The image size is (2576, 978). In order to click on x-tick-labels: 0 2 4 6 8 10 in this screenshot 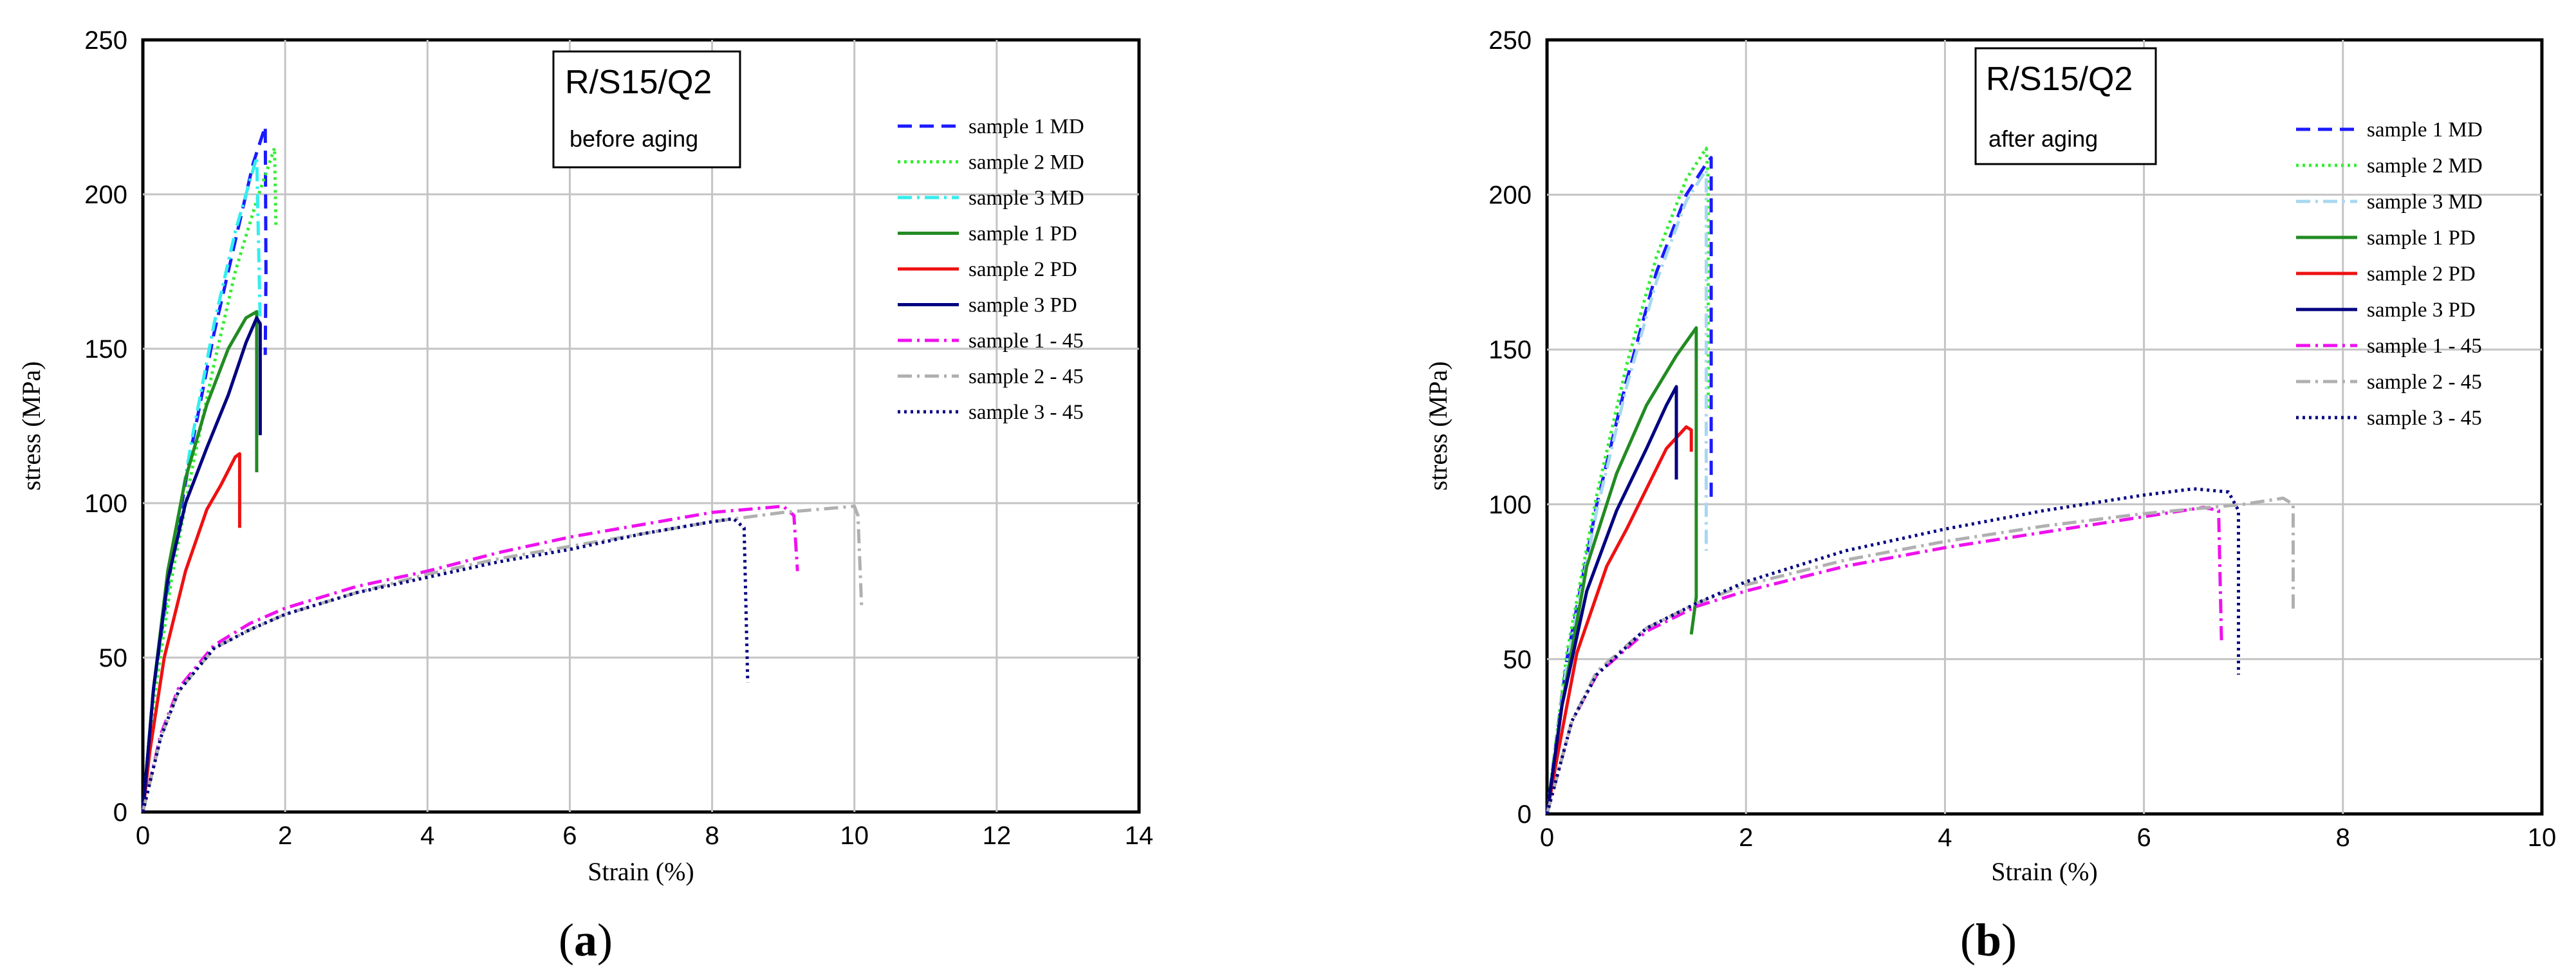, I will do `click(2048, 838)`.